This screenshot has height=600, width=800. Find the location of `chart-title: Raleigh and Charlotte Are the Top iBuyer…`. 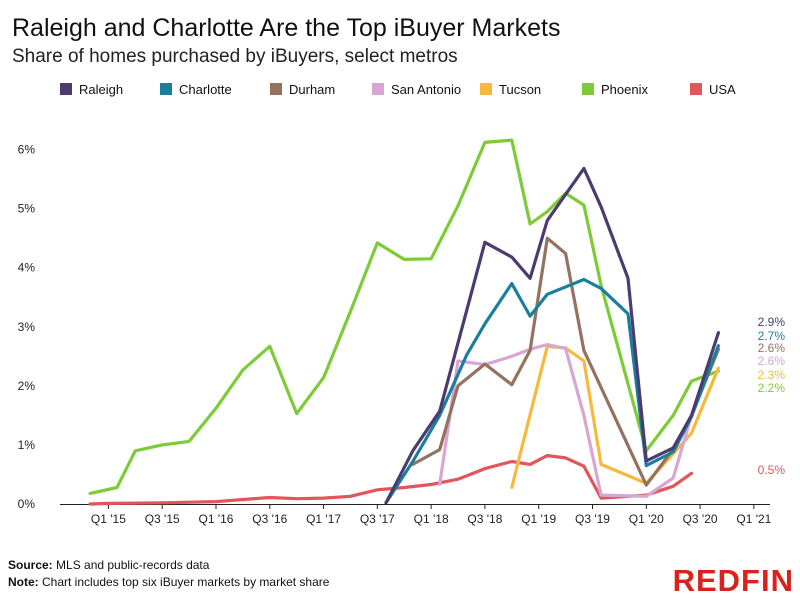

chart-title: Raleigh and Charlotte Are the Top iBuyer… is located at coordinates (286, 28).